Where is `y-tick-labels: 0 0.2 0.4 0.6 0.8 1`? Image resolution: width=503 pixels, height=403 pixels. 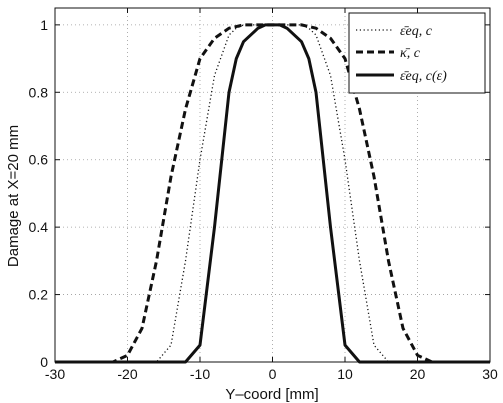
y-tick-labels: 0 0.2 0.4 0.6 0.8 1 is located at coordinates (39, 193).